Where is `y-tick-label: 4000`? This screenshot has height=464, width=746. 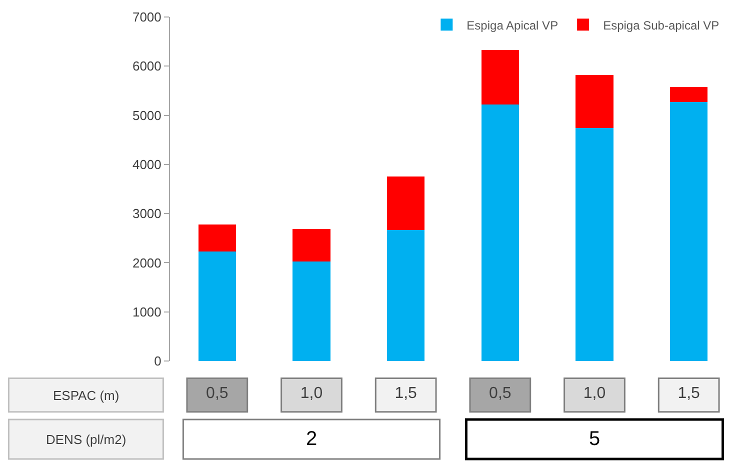 y-tick-label: 4000 is located at coordinates (147, 164).